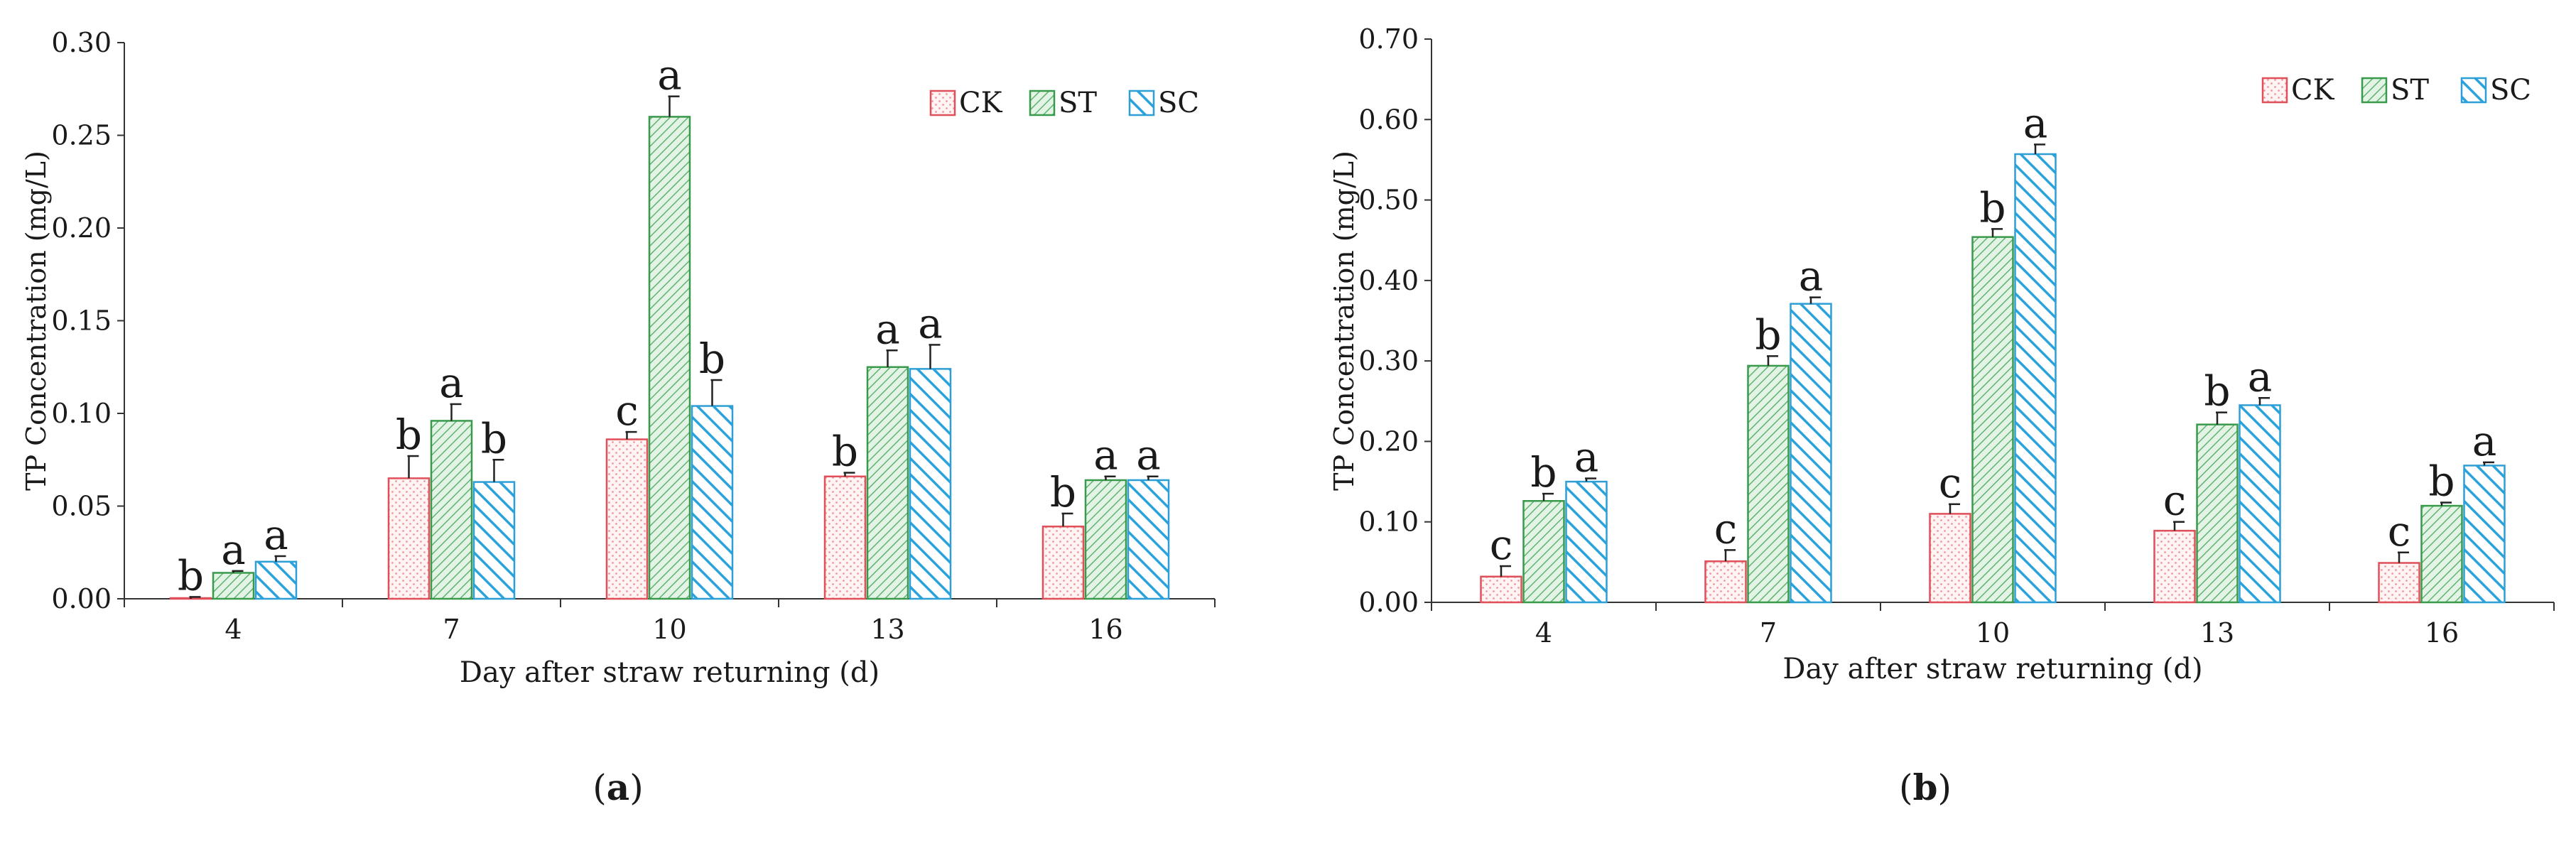 The height and width of the screenshot is (841, 2576). Describe the element at coordinates (1950, 483) in the screenshot. I see `b-significance-letter-CK-day-10: c` at that location.